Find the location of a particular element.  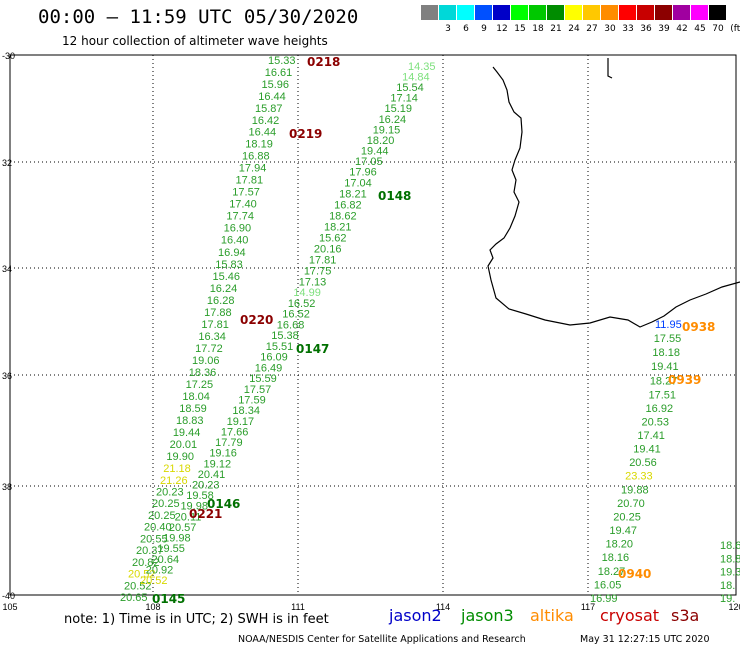

swh-value: 20.65 is located at coordinates (134, 598).